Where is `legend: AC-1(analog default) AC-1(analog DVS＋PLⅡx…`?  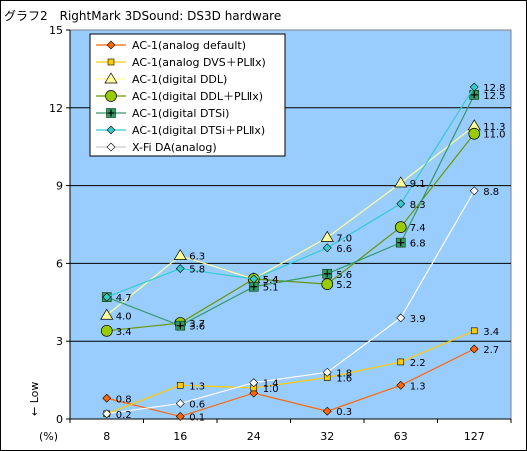
legend: AC-1(analog default) AC-1(analog DVS＋PLⅡx… is located at coordinates (187, 95).